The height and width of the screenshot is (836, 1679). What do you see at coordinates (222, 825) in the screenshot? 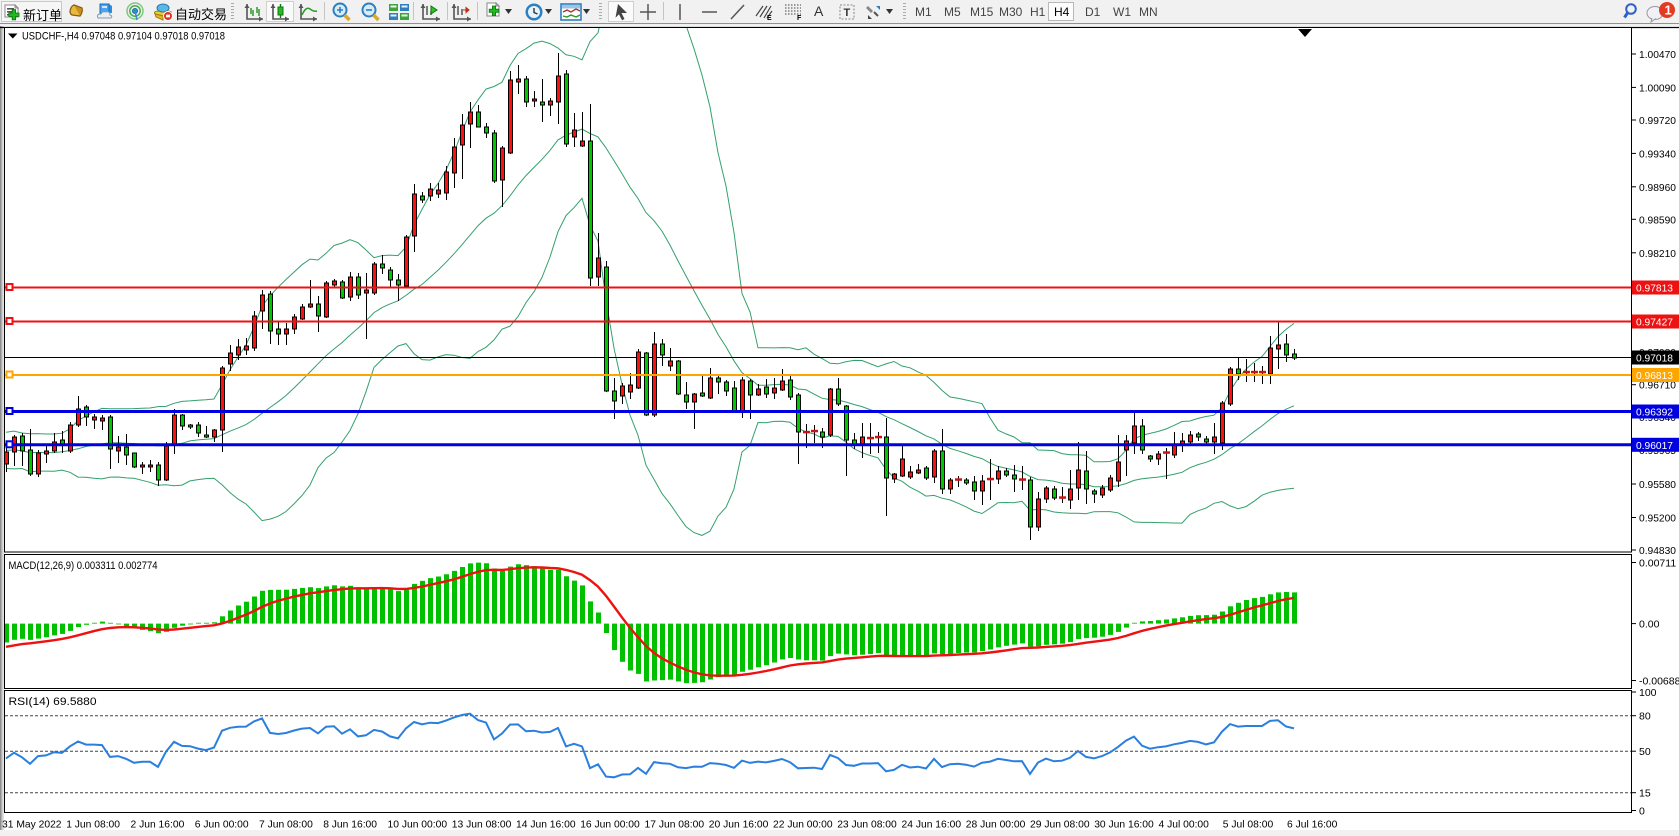
I see `svg-text: 6 Jun 00:00` at bounding box center [222, 825].